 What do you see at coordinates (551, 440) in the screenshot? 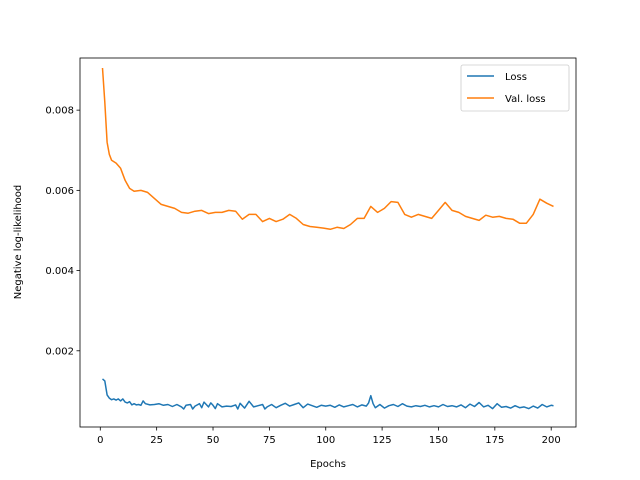
I see `x-tick-label: 200` at bounding box center [551, 440].